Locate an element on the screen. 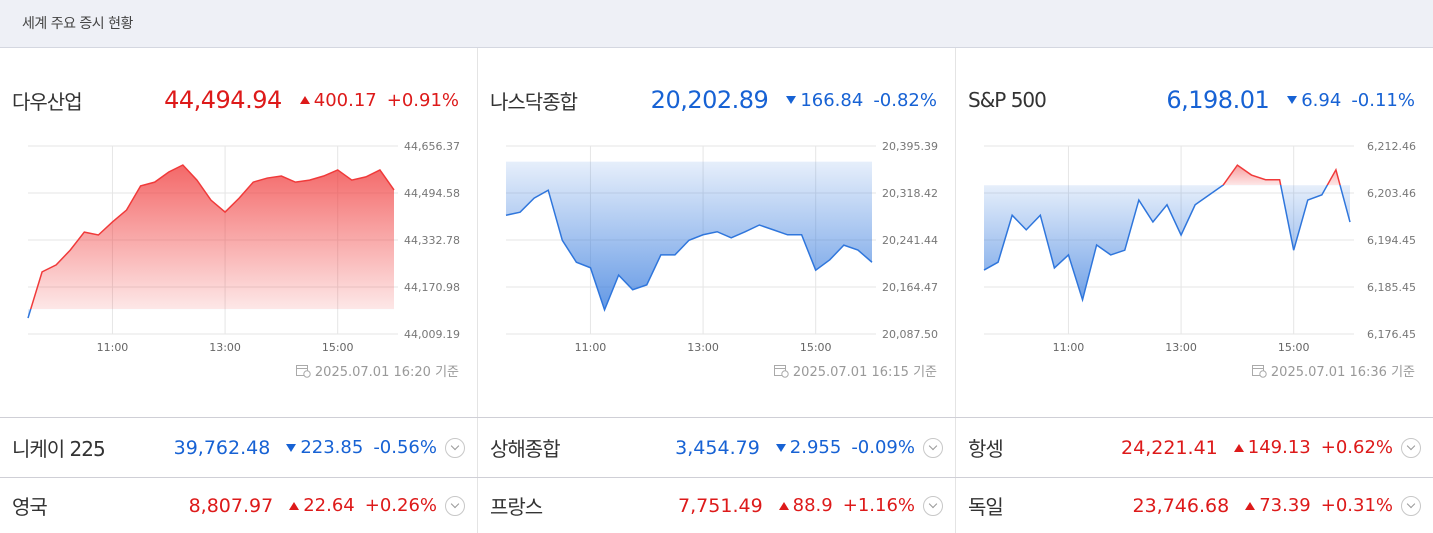 The height and width of the screenshot is (533, 1433). change-percent: -0.09% is located at coordinates (883, 447).